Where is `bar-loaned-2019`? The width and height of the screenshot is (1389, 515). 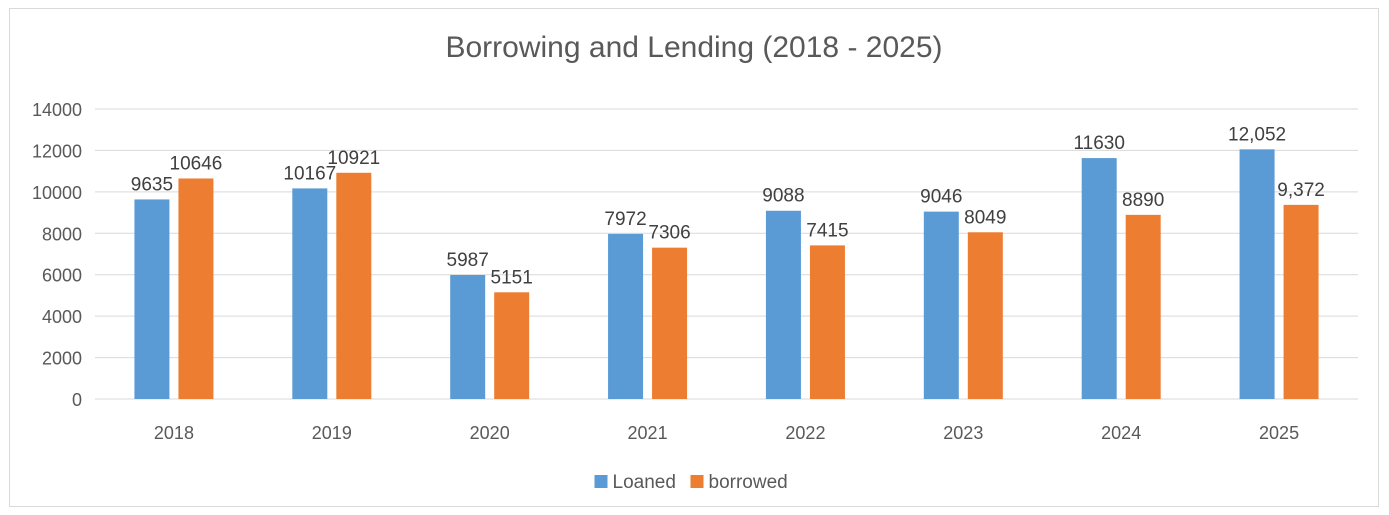 bar-loaned-2019 is located at coordinates (310, 293).